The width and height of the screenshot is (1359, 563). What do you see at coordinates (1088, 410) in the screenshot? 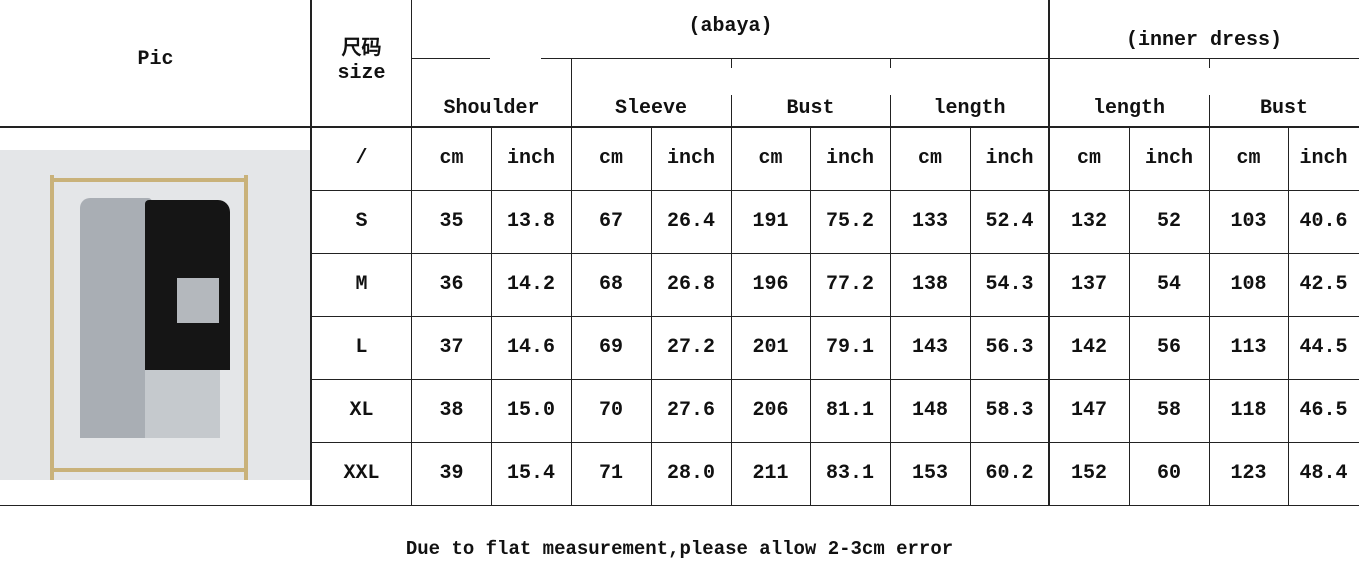
I see `measurement-cell: 147` at bounding box center [1088, 410].